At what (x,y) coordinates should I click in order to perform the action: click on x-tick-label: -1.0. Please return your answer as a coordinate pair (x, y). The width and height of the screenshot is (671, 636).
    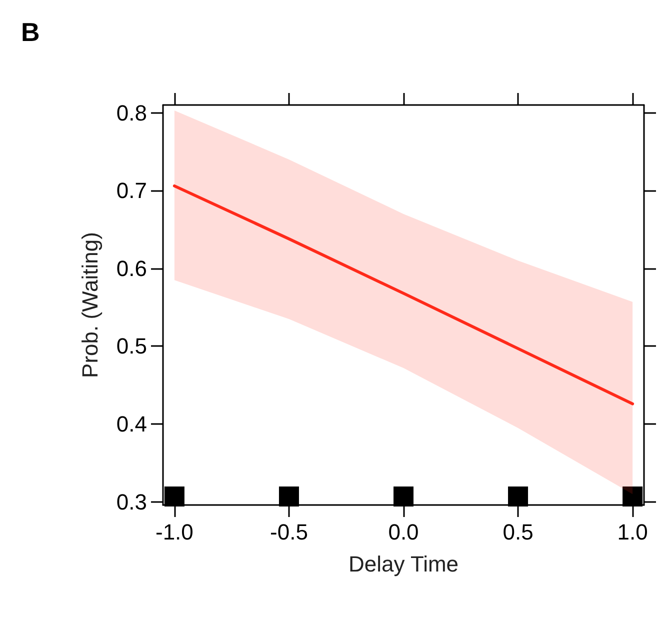
    Looking at the image, I should click on (174, 532).